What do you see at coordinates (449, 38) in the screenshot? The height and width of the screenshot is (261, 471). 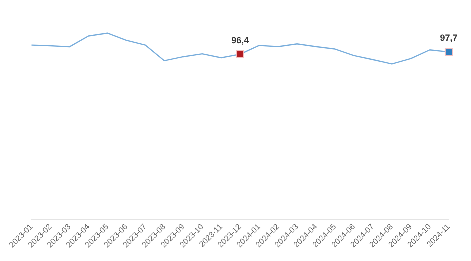 I see `data-label: 97,7` at bounding box center [449, 38].